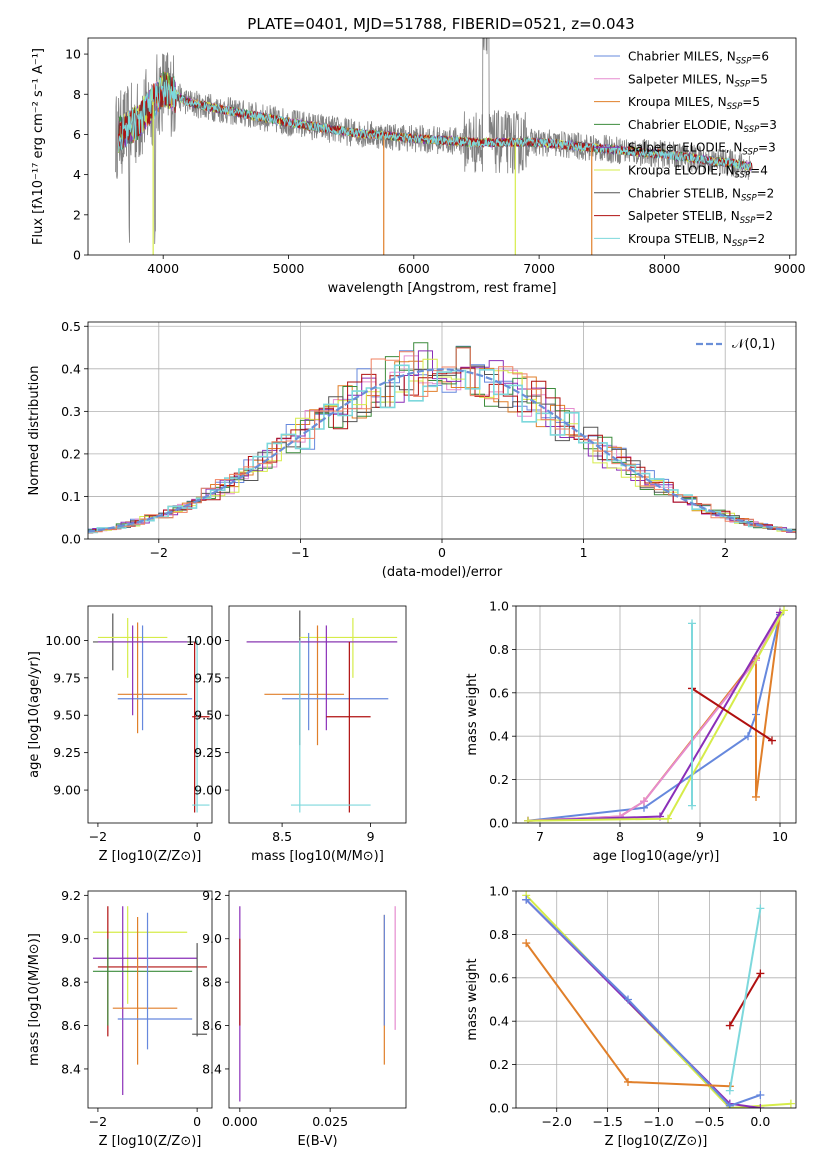 This screenshot has width=819, height=1170. I want to click on legend-entry: Chabrier STELIB, NSSP=2, so click(701, 194).